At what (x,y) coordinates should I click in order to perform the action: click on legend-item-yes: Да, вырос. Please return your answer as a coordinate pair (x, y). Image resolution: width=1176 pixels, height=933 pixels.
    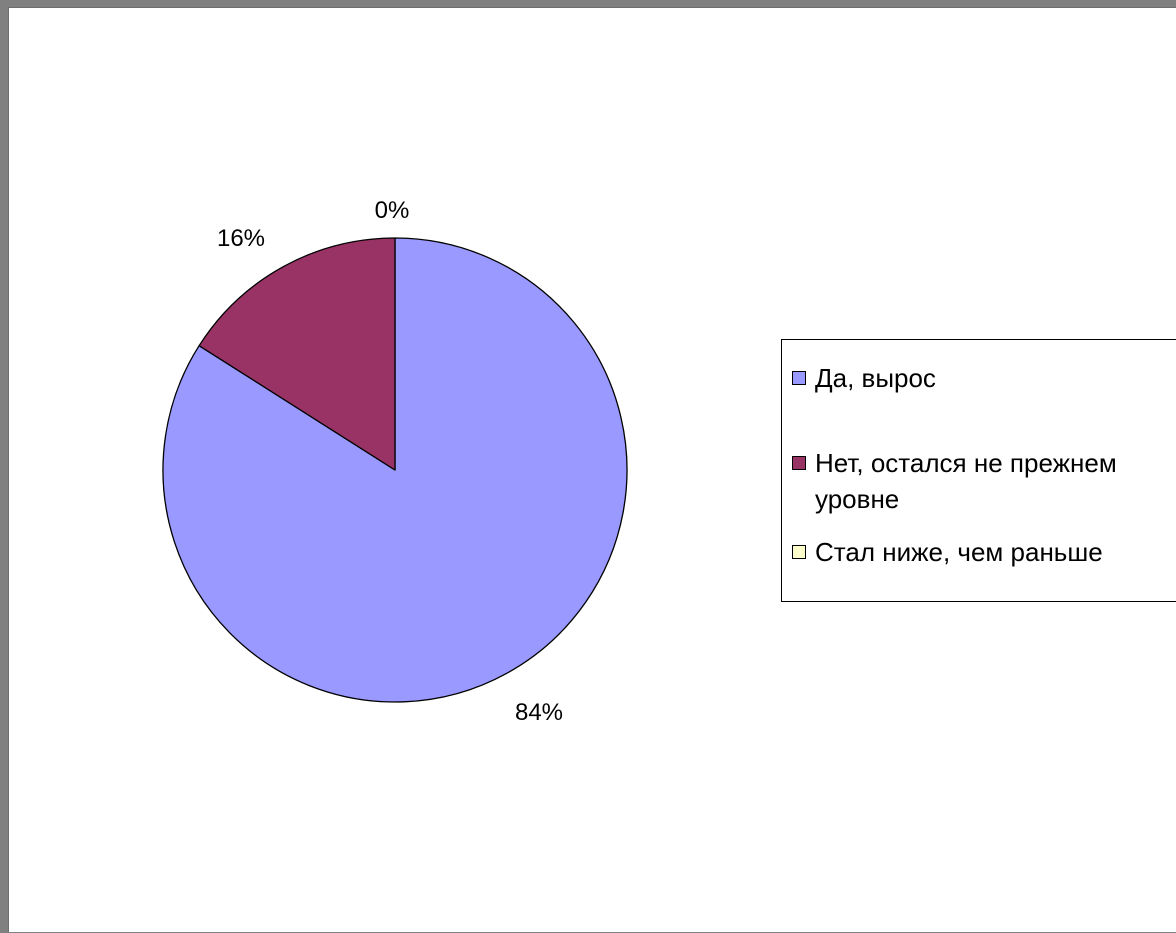
    Looking at the image, I should click on (864, 378).